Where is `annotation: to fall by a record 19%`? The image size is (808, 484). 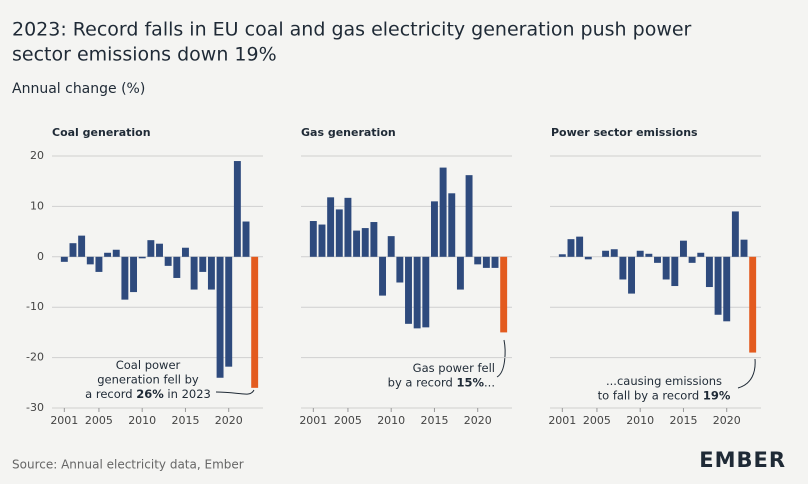
annotation: to fall by a record 19% is located at coordinates (664, 395).